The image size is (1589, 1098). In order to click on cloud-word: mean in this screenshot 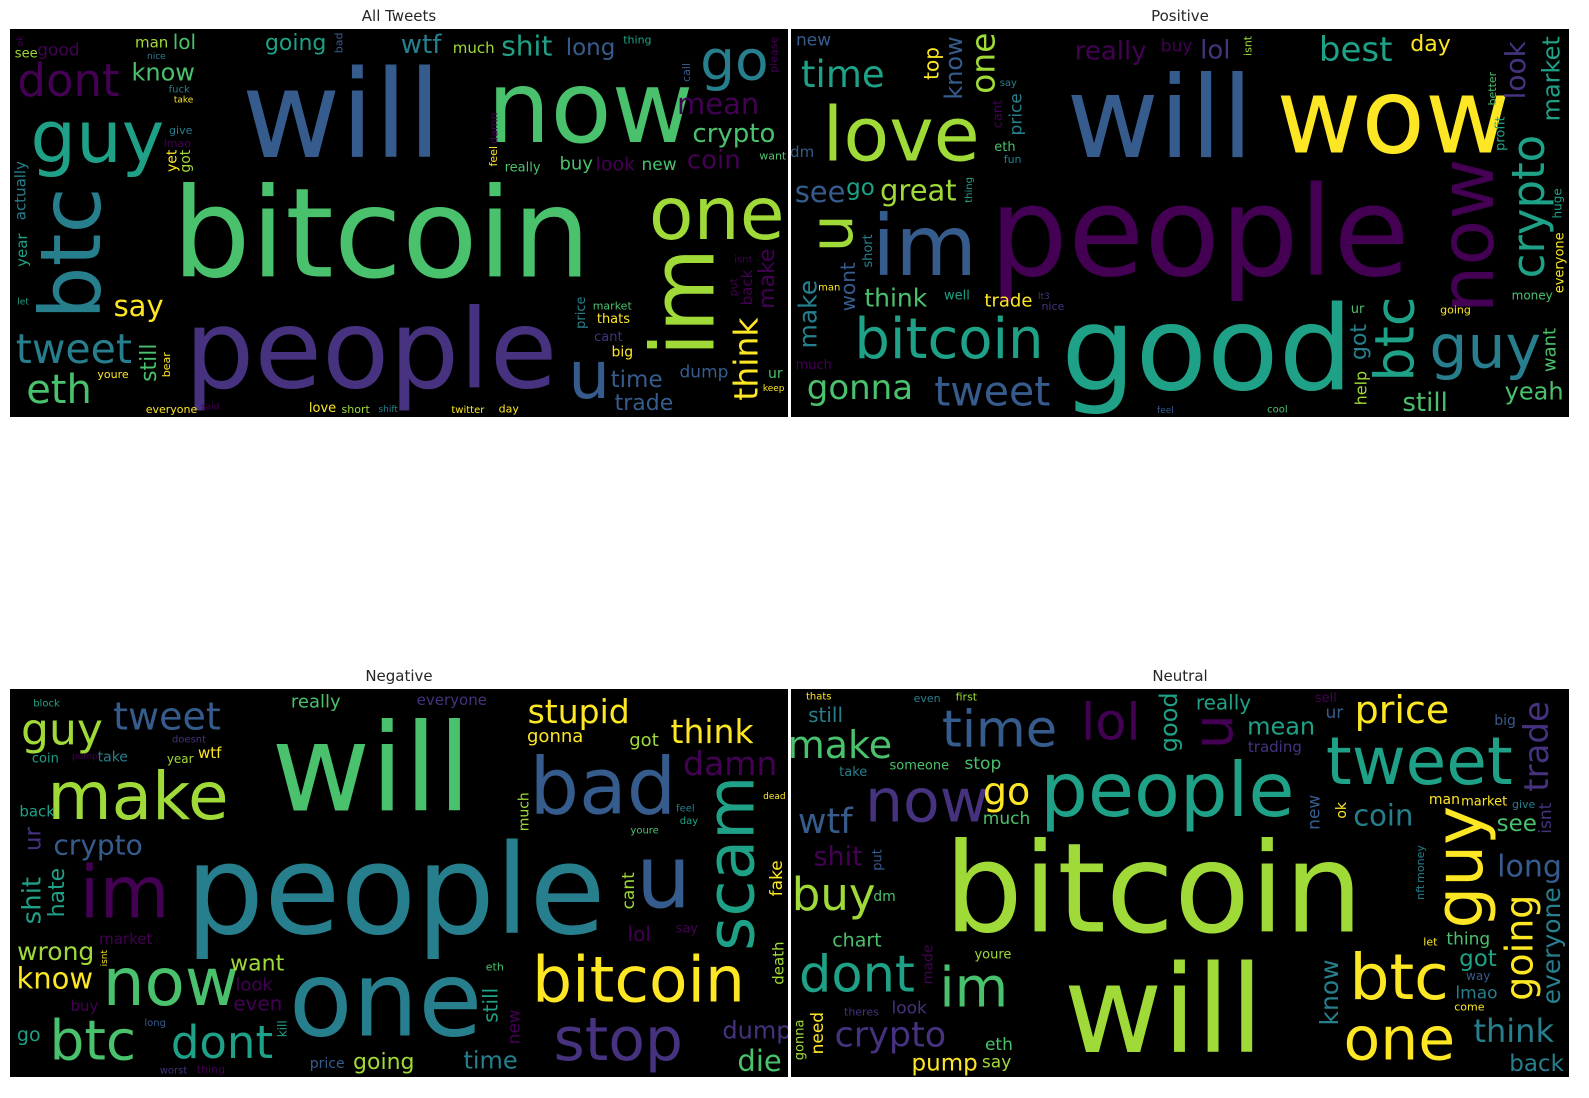, I will do `click(718, 104)`.